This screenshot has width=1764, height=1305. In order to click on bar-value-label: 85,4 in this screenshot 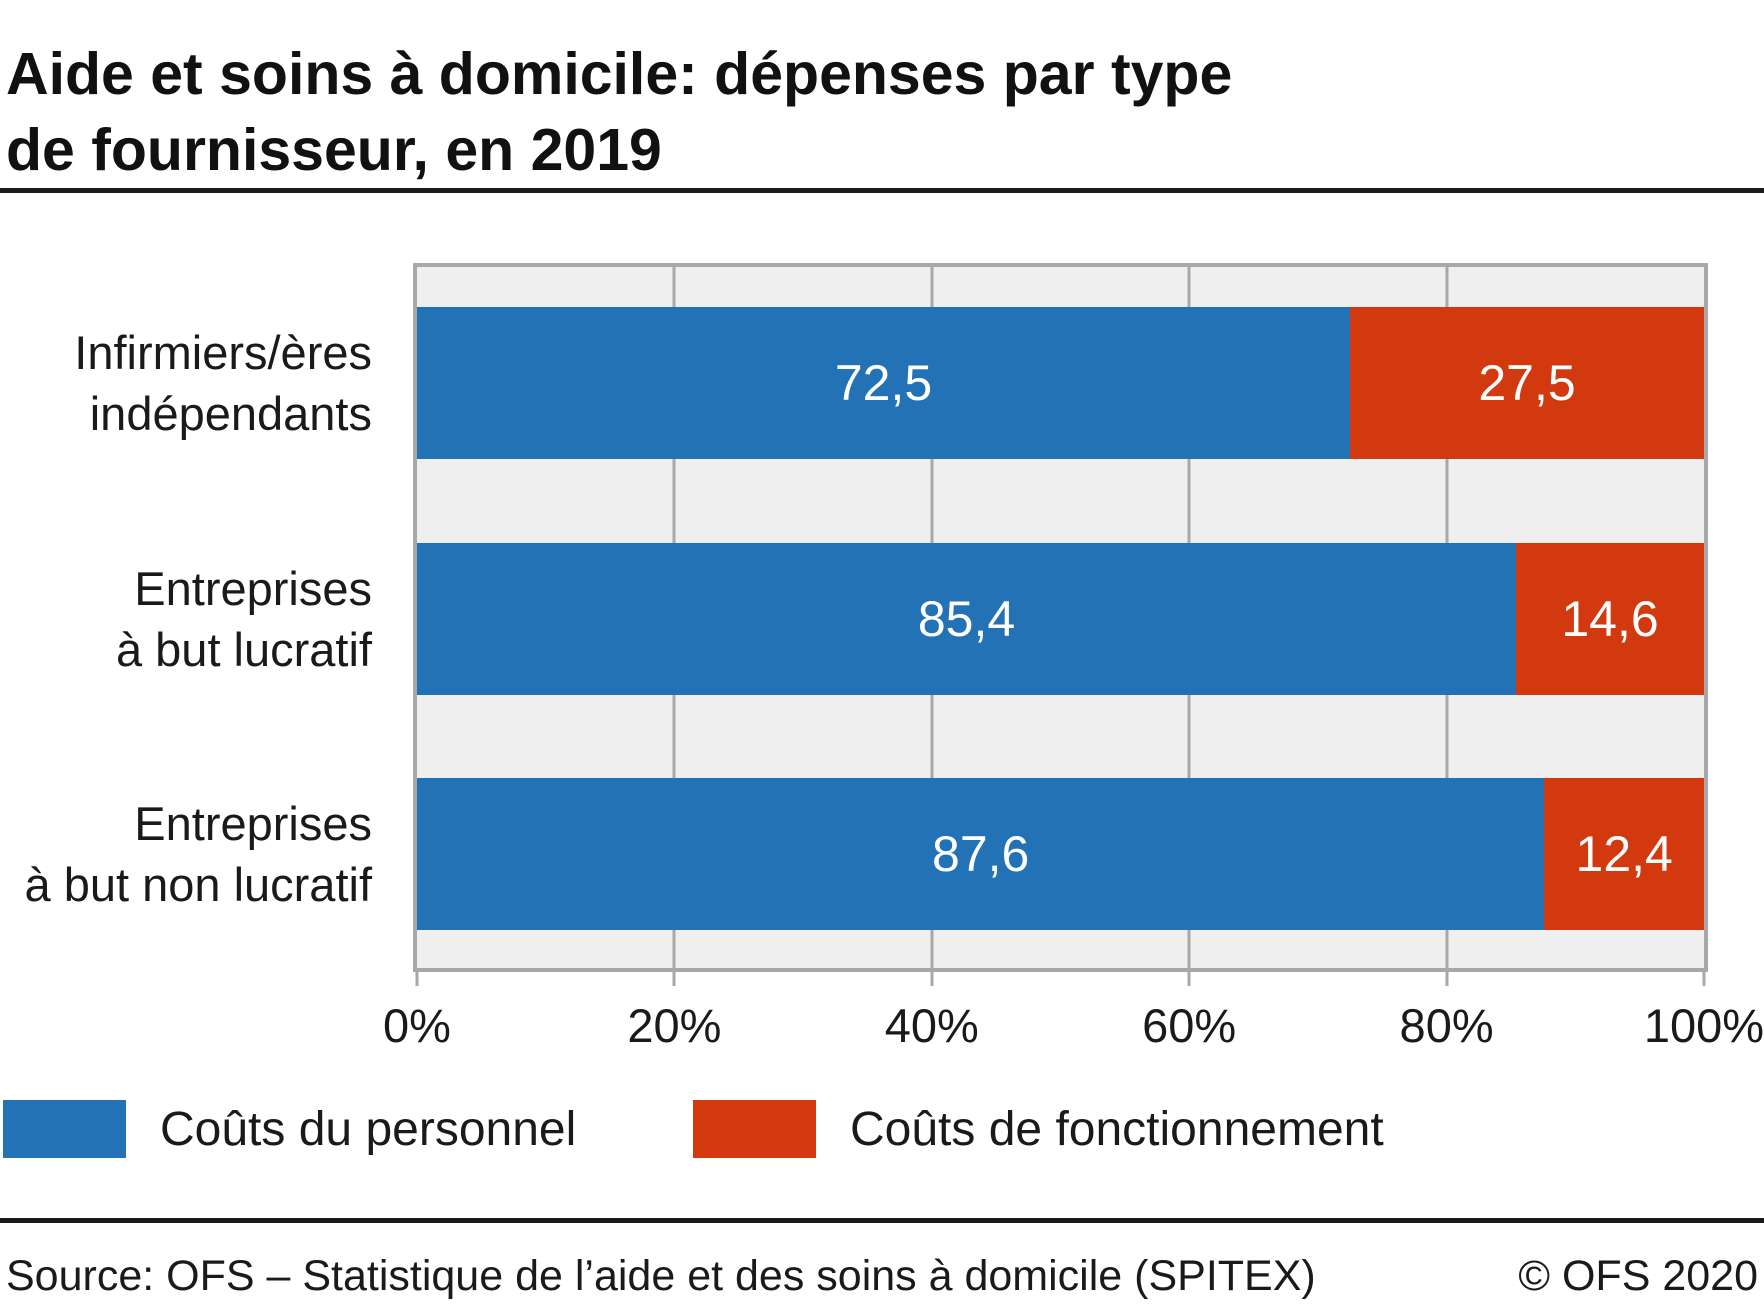, I will do `click(966, 619)`.